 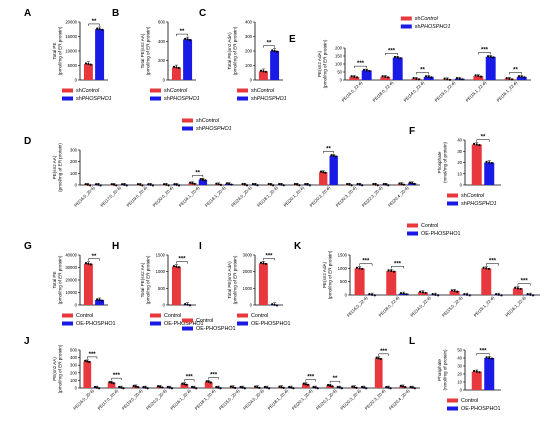 What do you see at coordinates (249, 36) in the screenshot?
I see `y-tick-label: 300` at bounding box center [249, 36].